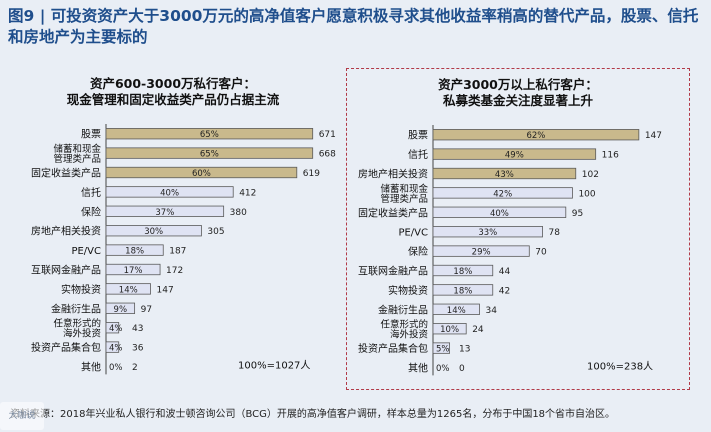  What do you see at coordinates (653, 136) in the screenshot?
I see `count-label: 147` at bounding box center [653, 136].